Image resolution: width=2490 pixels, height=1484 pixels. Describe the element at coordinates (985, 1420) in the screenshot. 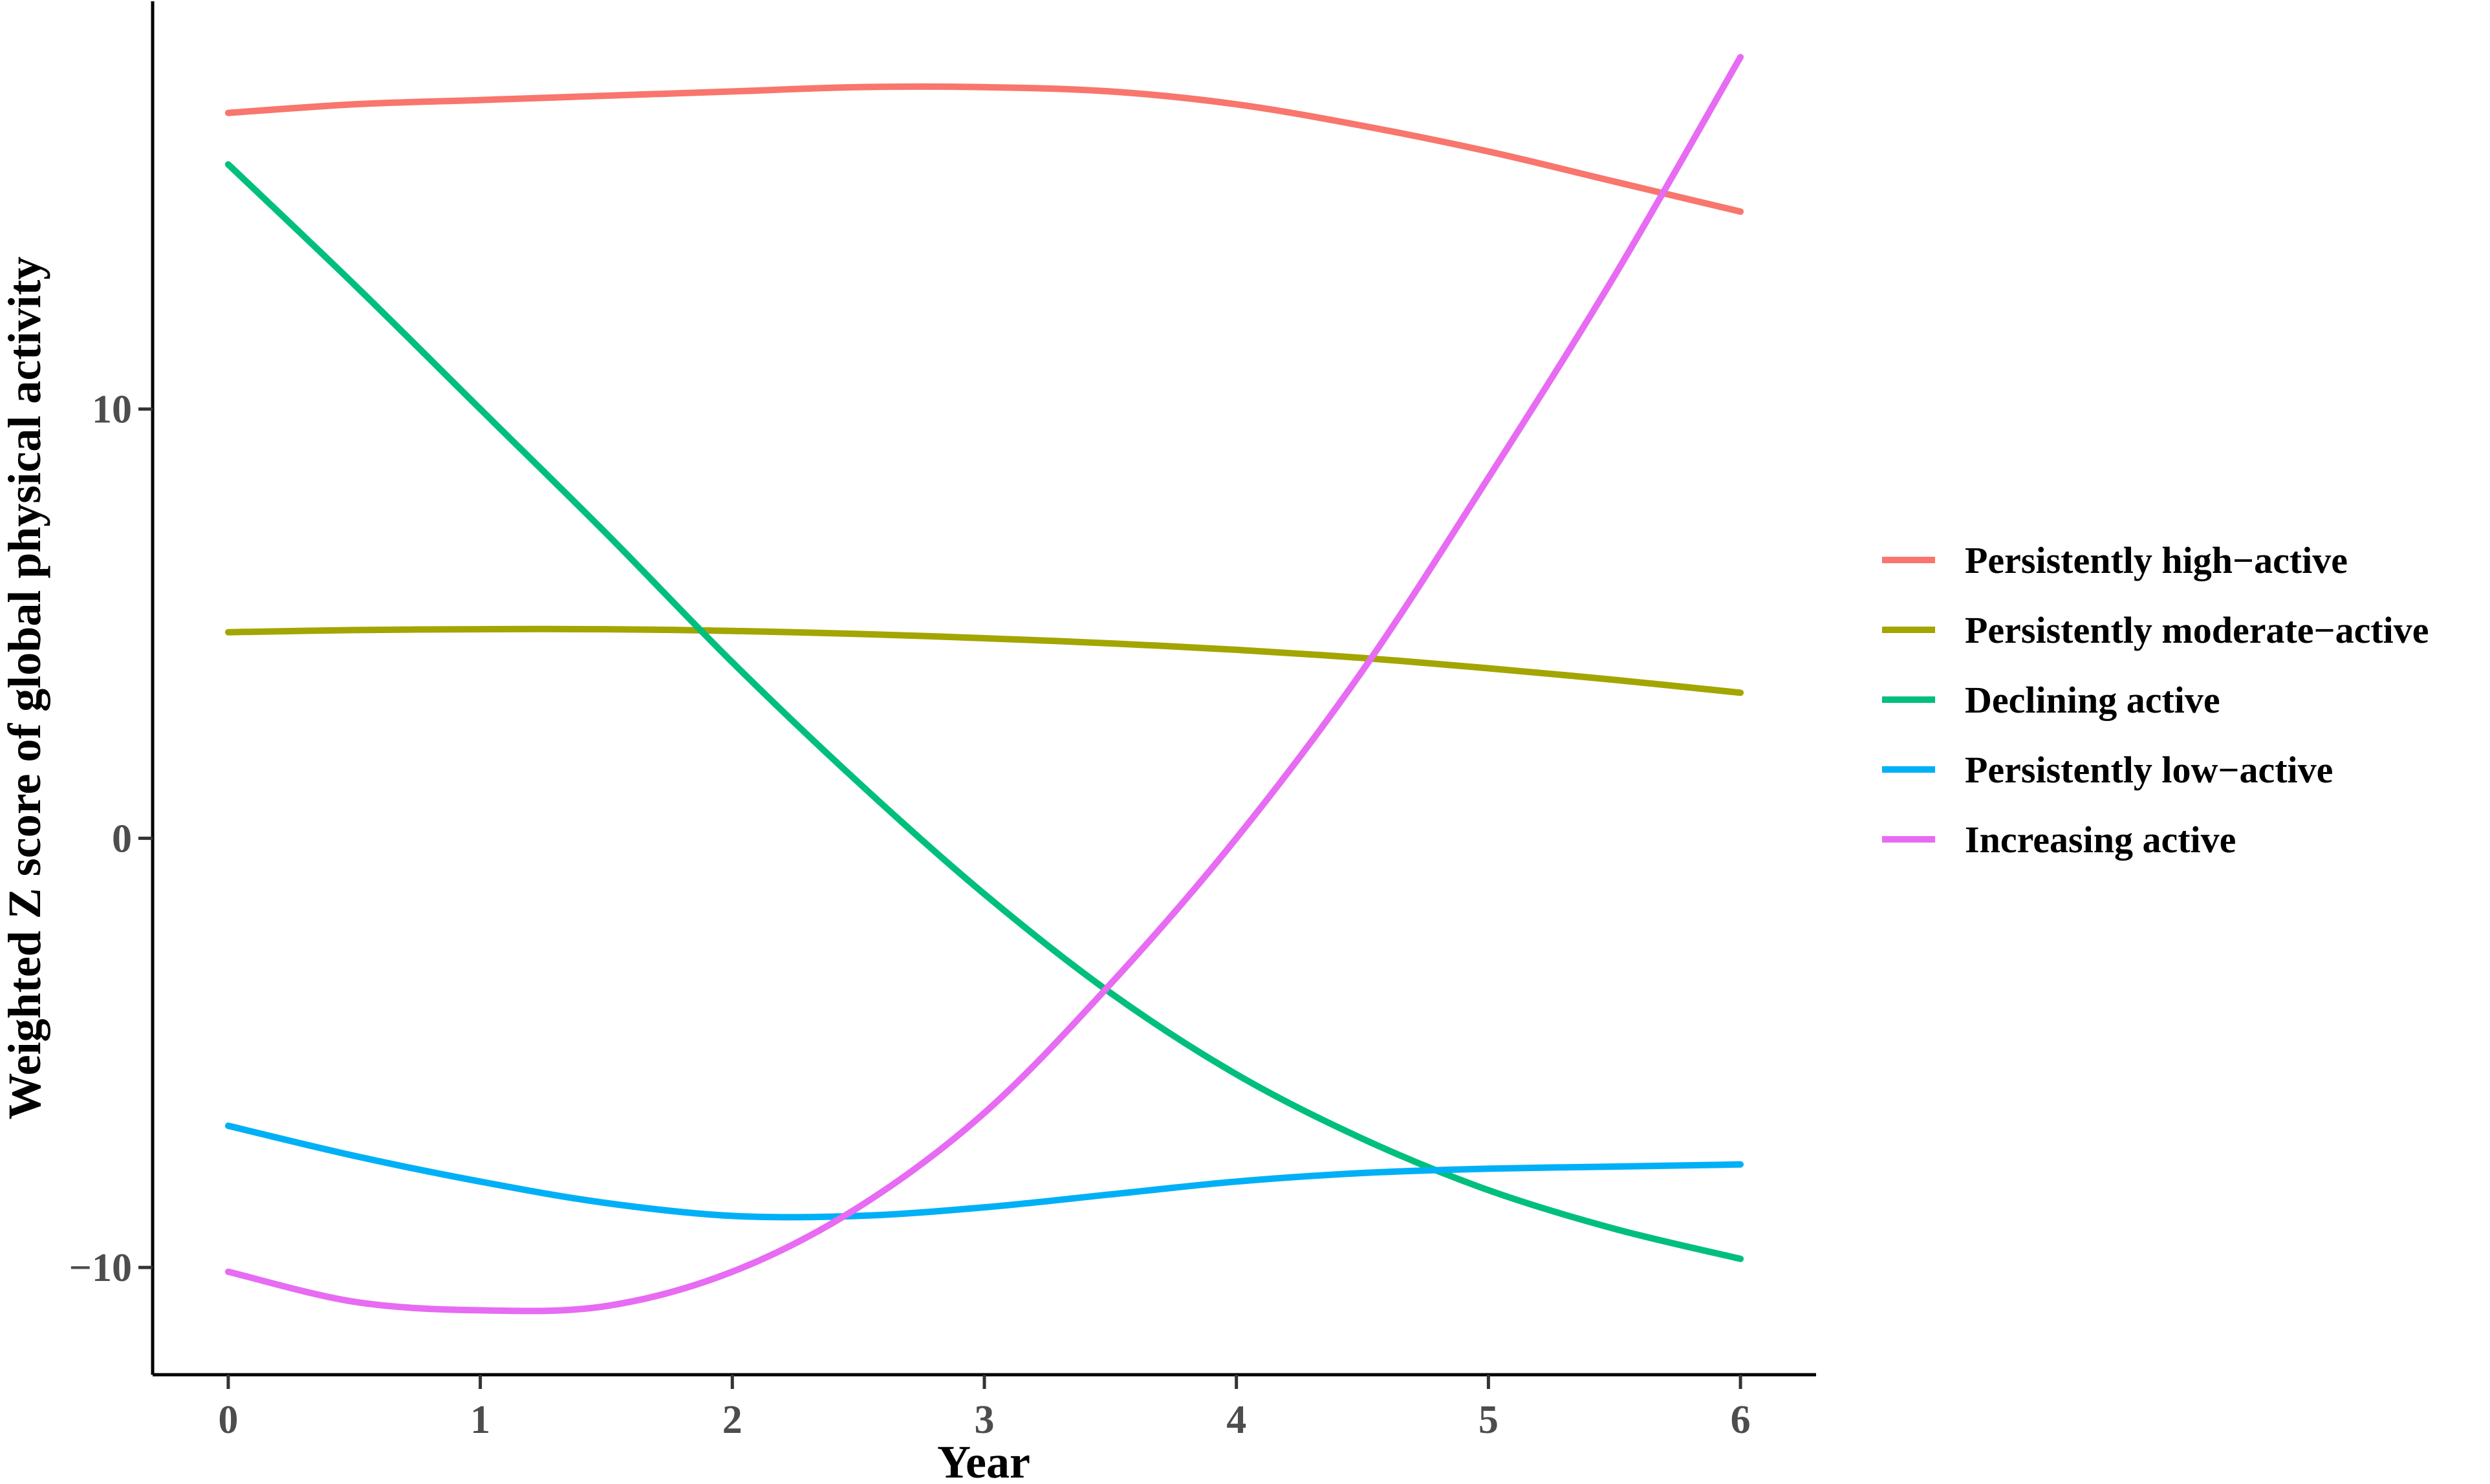

I see `x-tick-label: 3` at that location.